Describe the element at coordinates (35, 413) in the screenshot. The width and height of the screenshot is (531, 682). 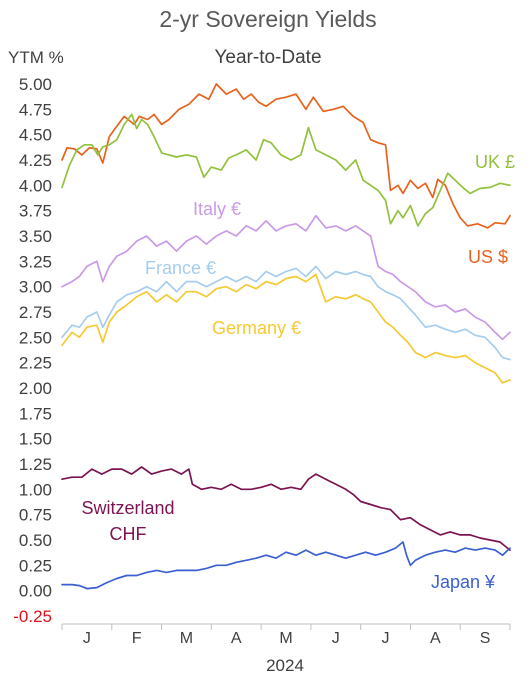
I see `y-tick-label: 1.75` at that location.